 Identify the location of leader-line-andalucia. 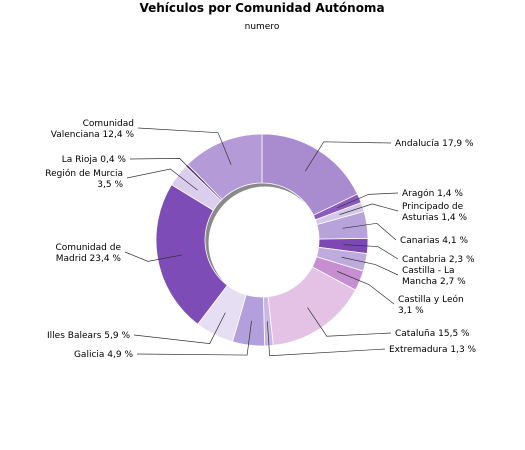
(348, 156).